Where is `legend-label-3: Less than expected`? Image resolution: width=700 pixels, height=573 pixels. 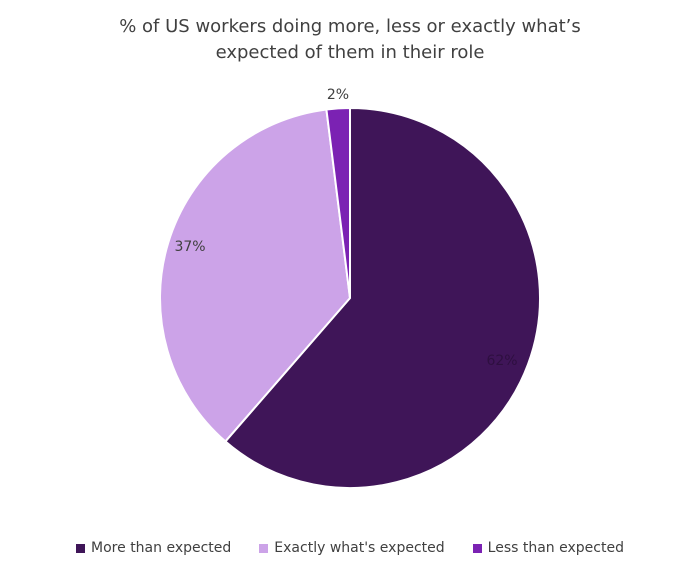
legend-label-3: Less than expected is located at coordinates (555, 548).